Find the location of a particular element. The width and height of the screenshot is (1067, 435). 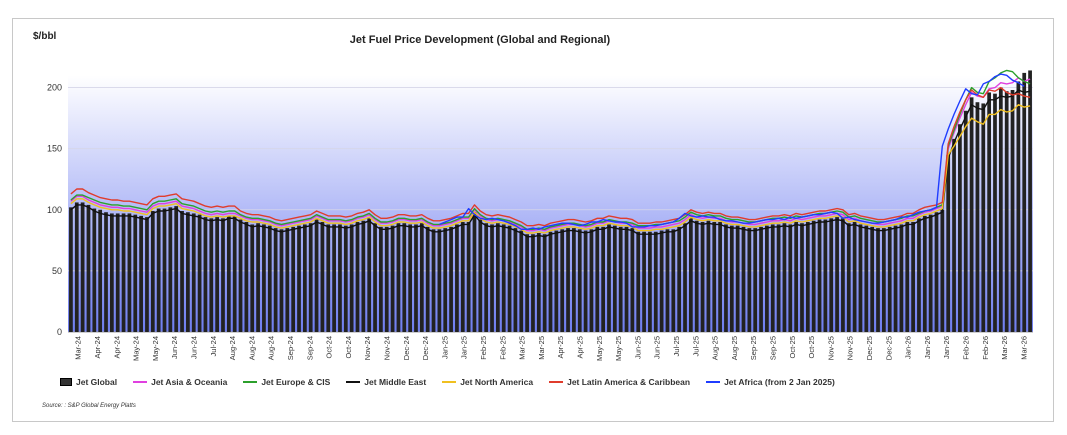

x-tick-label: Nov-25 is located at coordinates (850, 348).